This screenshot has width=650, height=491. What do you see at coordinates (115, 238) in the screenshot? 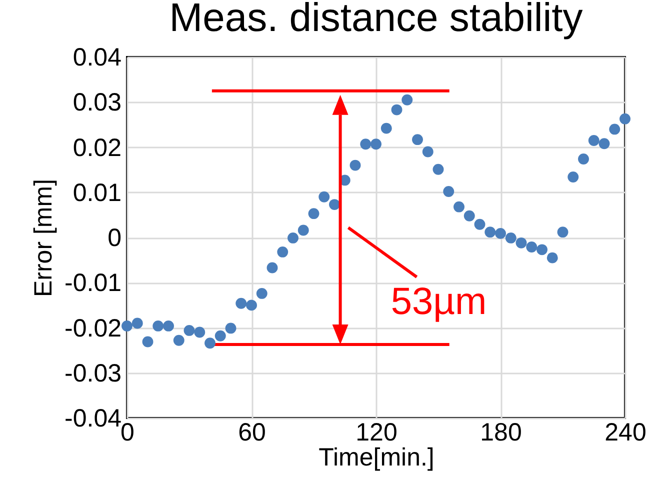
I see `y-tick-label: 0` at bounding box center [115, 238].